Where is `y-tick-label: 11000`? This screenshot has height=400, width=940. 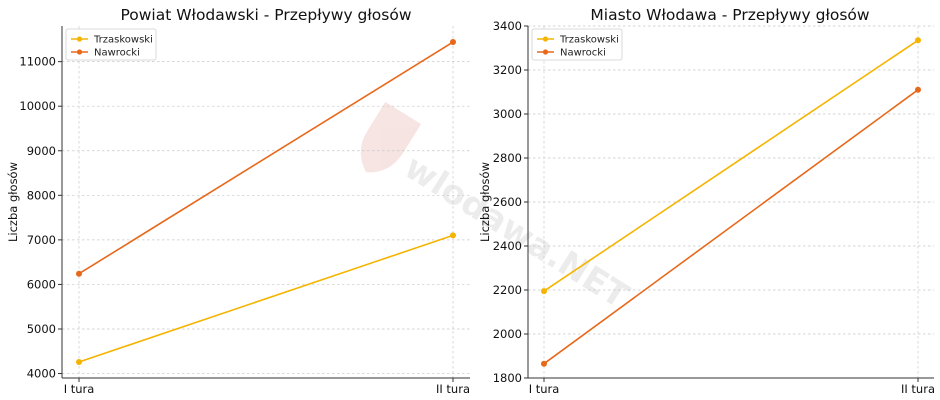 y-tick-label: 11000 is located at coordinates (37, 62).